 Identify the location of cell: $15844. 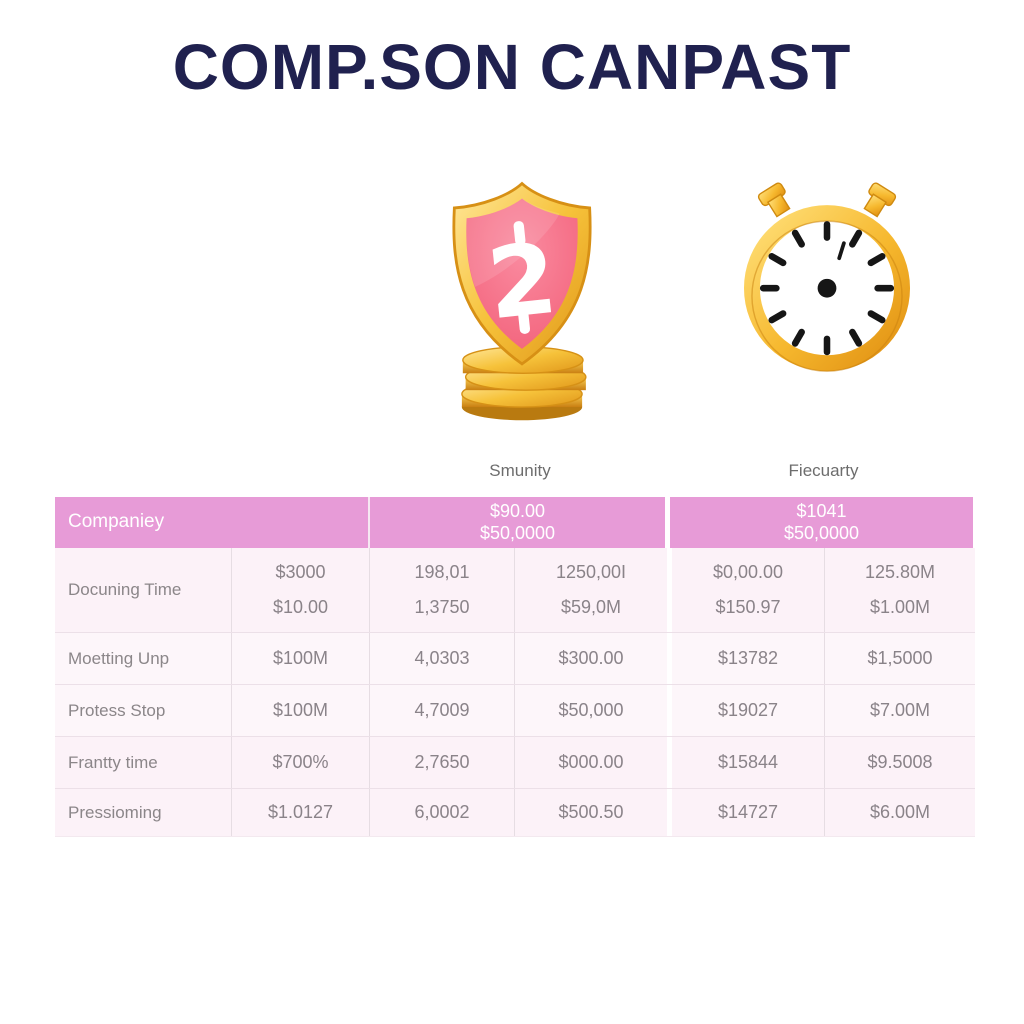
(748, 762).